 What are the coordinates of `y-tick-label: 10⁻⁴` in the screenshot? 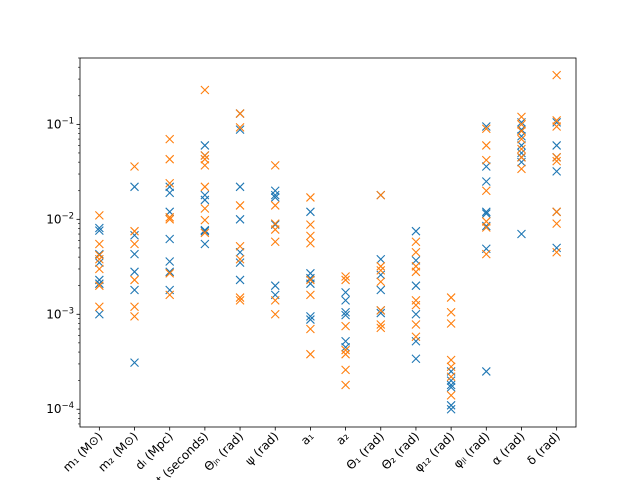 It's located at (60, 408).